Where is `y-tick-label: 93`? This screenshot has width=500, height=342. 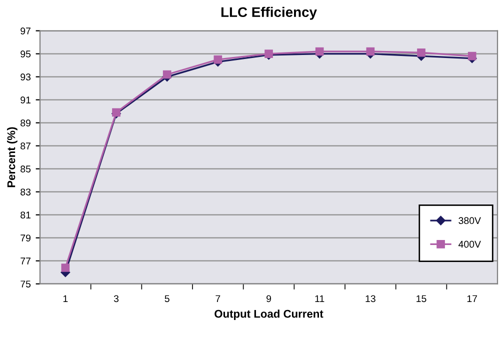
y-tick-label: 93 is located at coordinates (25, 77).